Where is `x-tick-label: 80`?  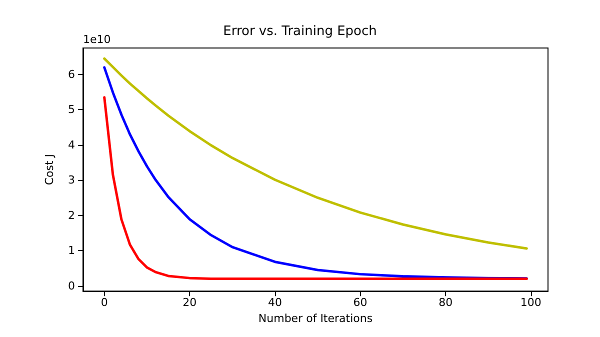
x-tick-label: 80 is located at coordinates (445, 303).